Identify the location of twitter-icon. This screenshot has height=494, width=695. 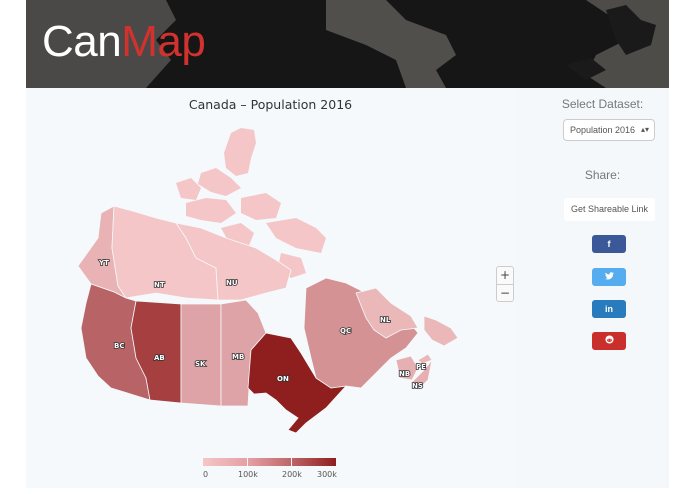
(609, 277).